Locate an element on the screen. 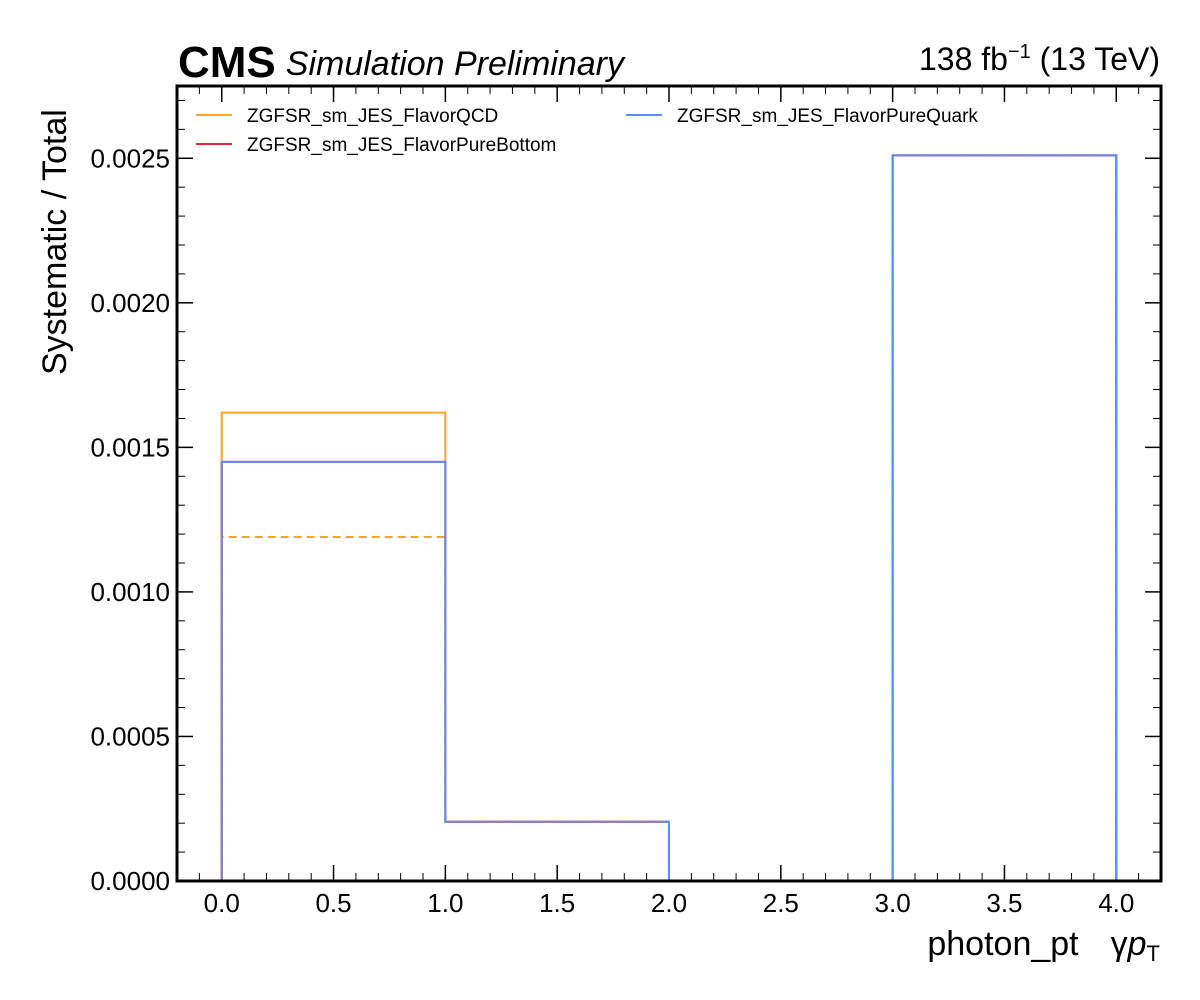  experiment-label: CMS is located at coordinates (227, 62).